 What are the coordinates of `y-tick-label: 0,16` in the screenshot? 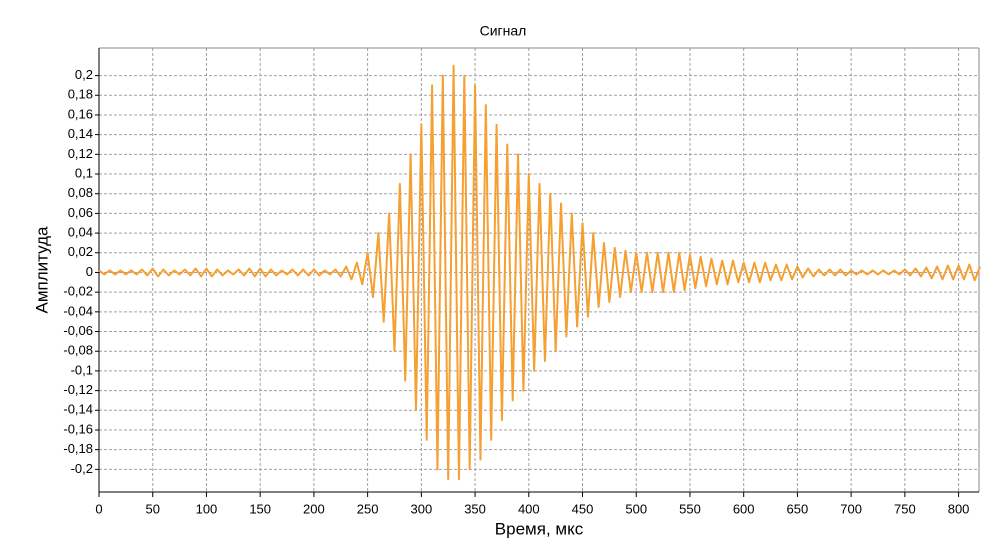 It's located at (80, 113).